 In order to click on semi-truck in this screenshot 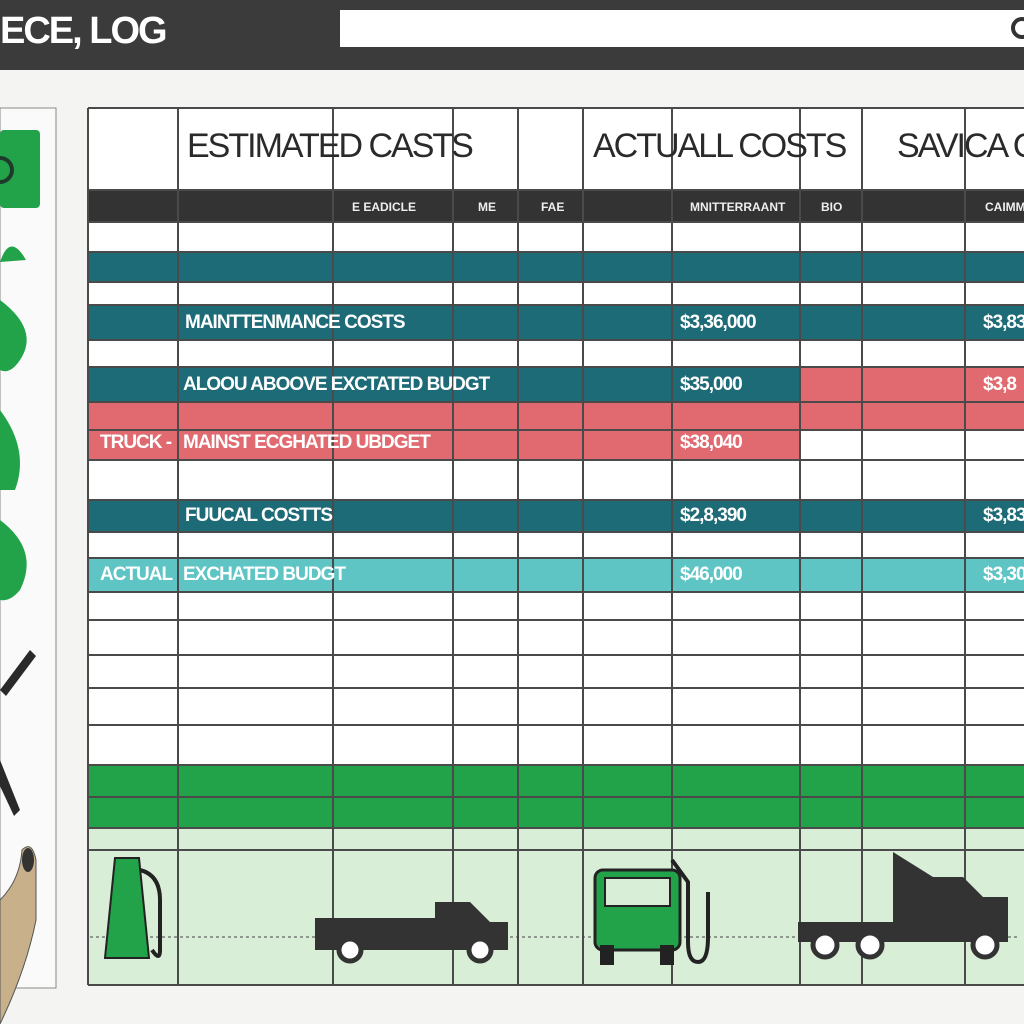, I will do `click(903, 906)`.